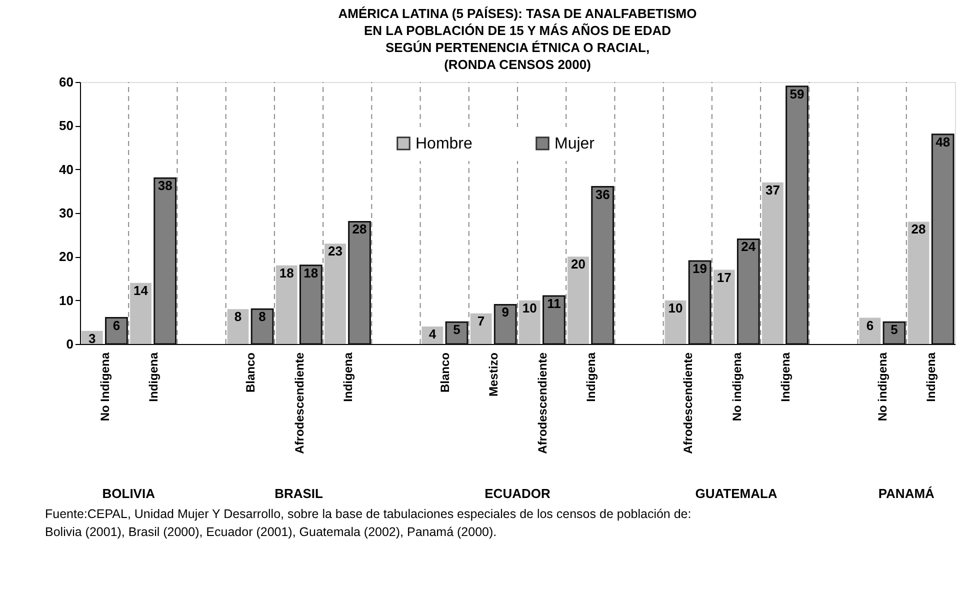  Describe the element at coordinates (129, 493) in the screenshot. I see `text: BOLIVIA` at that location.